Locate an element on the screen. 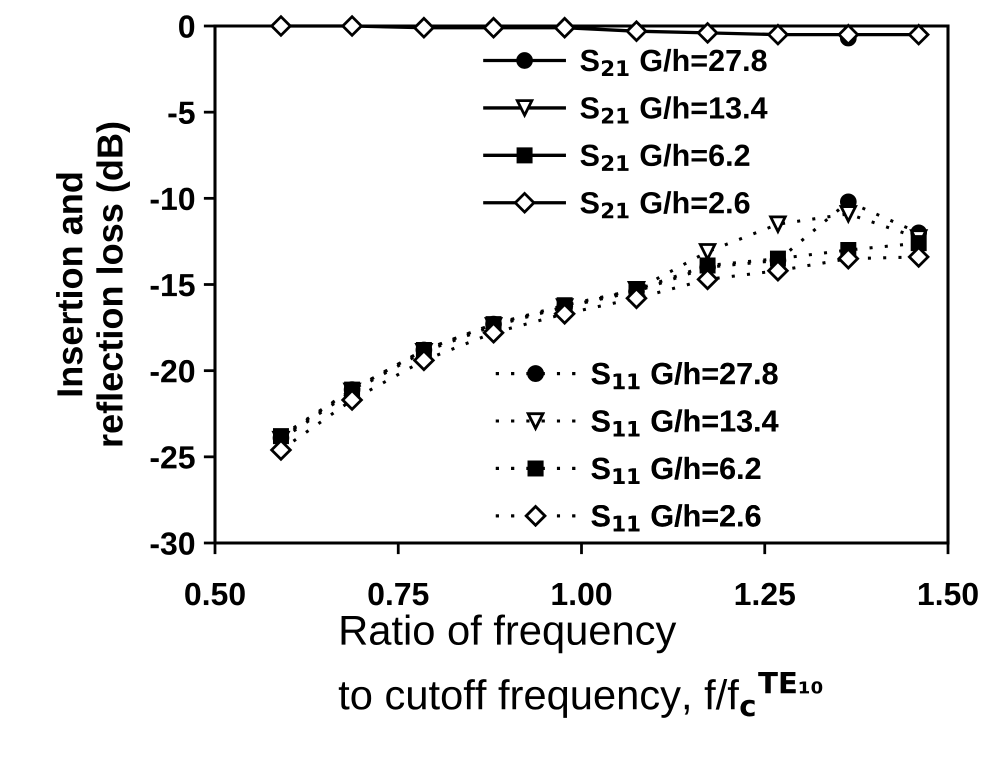  legend-label: S$_{11}$ G/h=2.6 is located at coordinates (675, 518).